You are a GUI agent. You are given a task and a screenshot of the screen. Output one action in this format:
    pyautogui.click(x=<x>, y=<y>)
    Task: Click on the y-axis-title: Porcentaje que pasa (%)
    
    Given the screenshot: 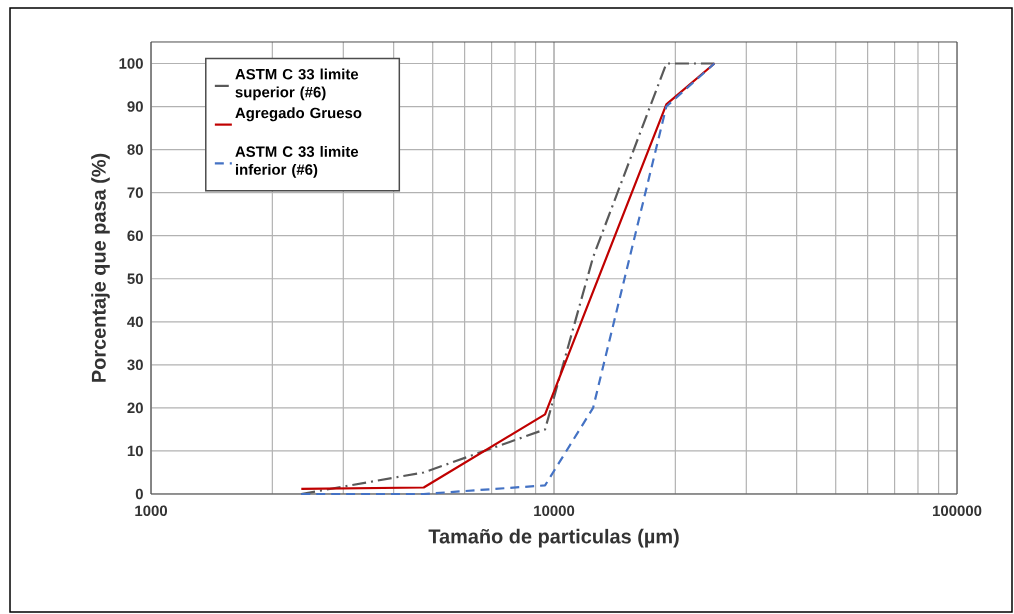 What is the action you would take?
    pyautogui.click(x=100, y=267)
    